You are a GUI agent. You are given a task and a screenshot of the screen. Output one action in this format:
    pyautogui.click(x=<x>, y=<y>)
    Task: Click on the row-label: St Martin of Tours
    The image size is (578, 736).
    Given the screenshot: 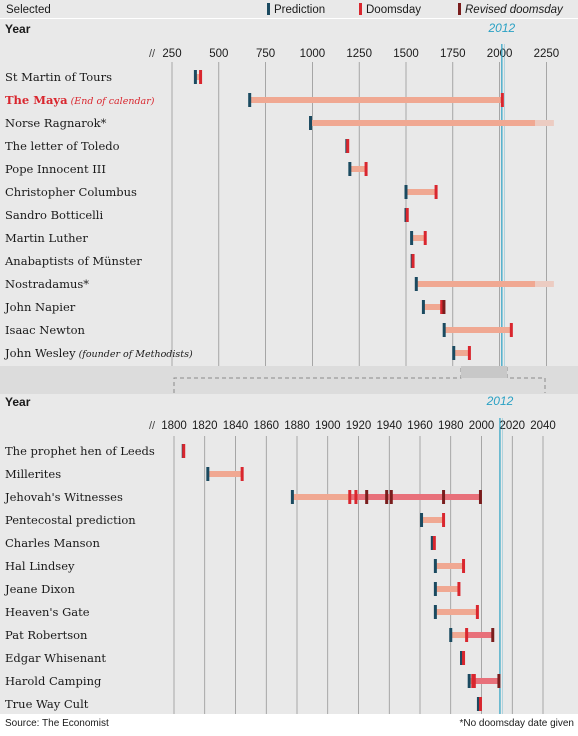 What is the action you would take?
    pyautogui.click(x=58, y=77)
    